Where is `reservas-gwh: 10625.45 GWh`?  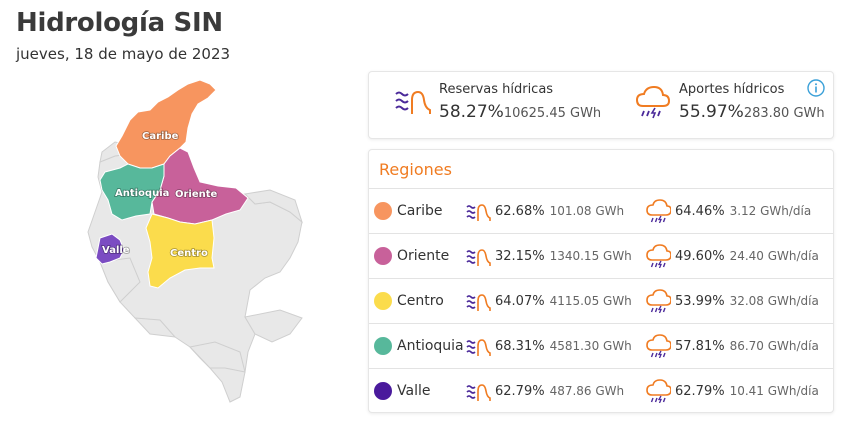 reservas-gwh: 10625.45 GWh is located at coordinates (552, 113).